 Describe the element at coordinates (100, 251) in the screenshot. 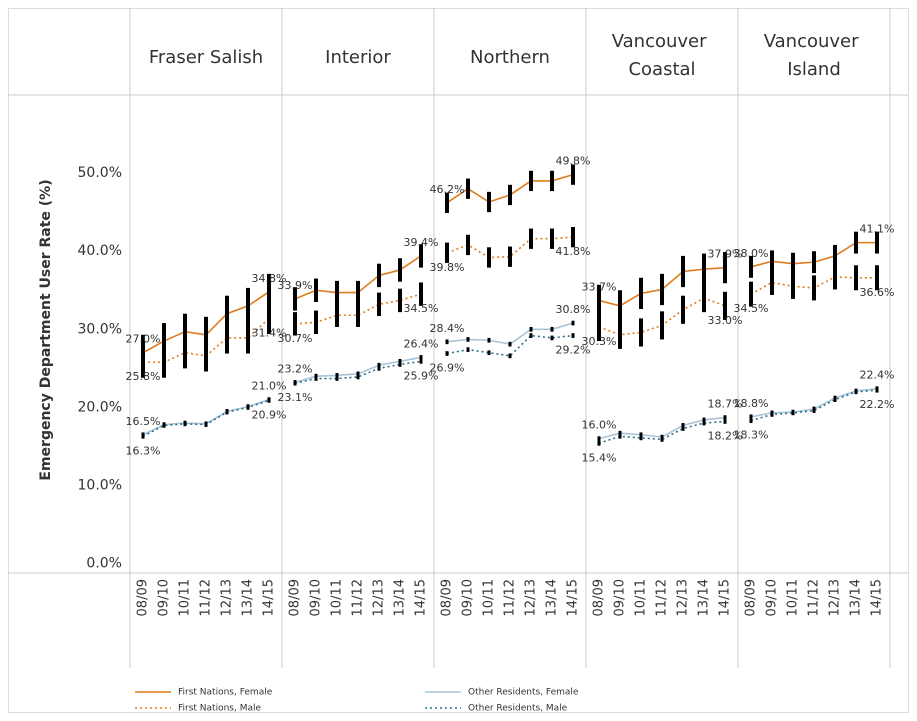

I see `y-tick-label: 40.0%` at that location.